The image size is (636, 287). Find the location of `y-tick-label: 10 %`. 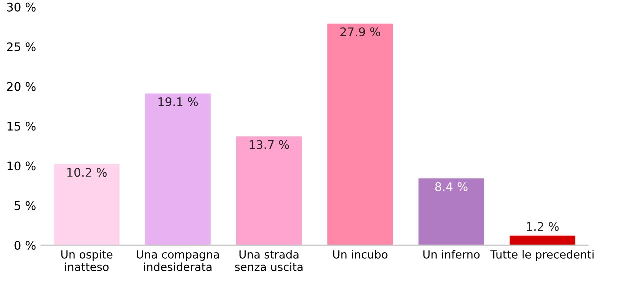

y-tick-label: 10 % is located at coordinates (22, 166).